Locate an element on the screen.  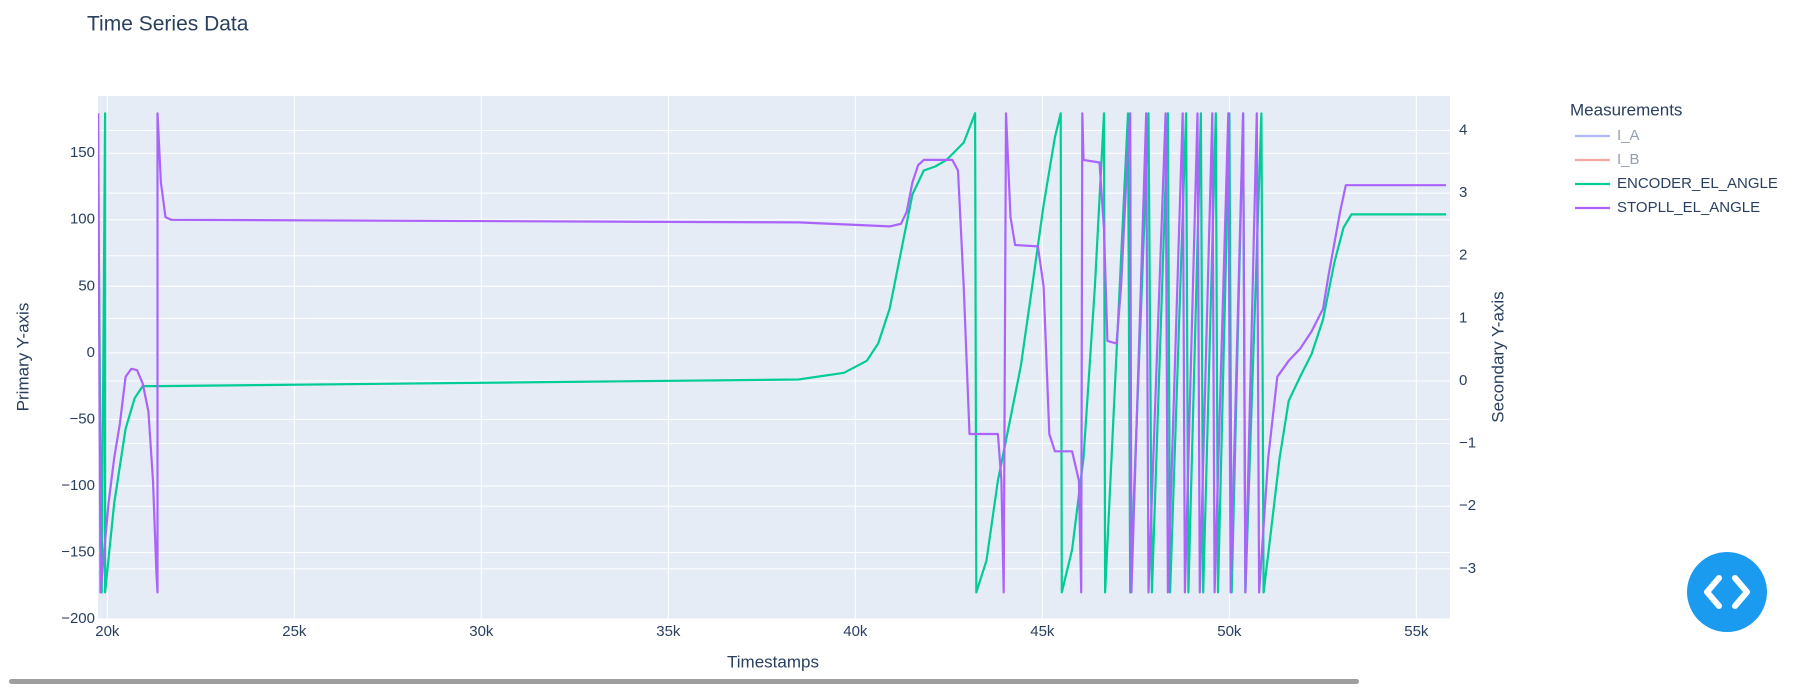
y-tick-label: −200 is located at coordinates (78, 618).